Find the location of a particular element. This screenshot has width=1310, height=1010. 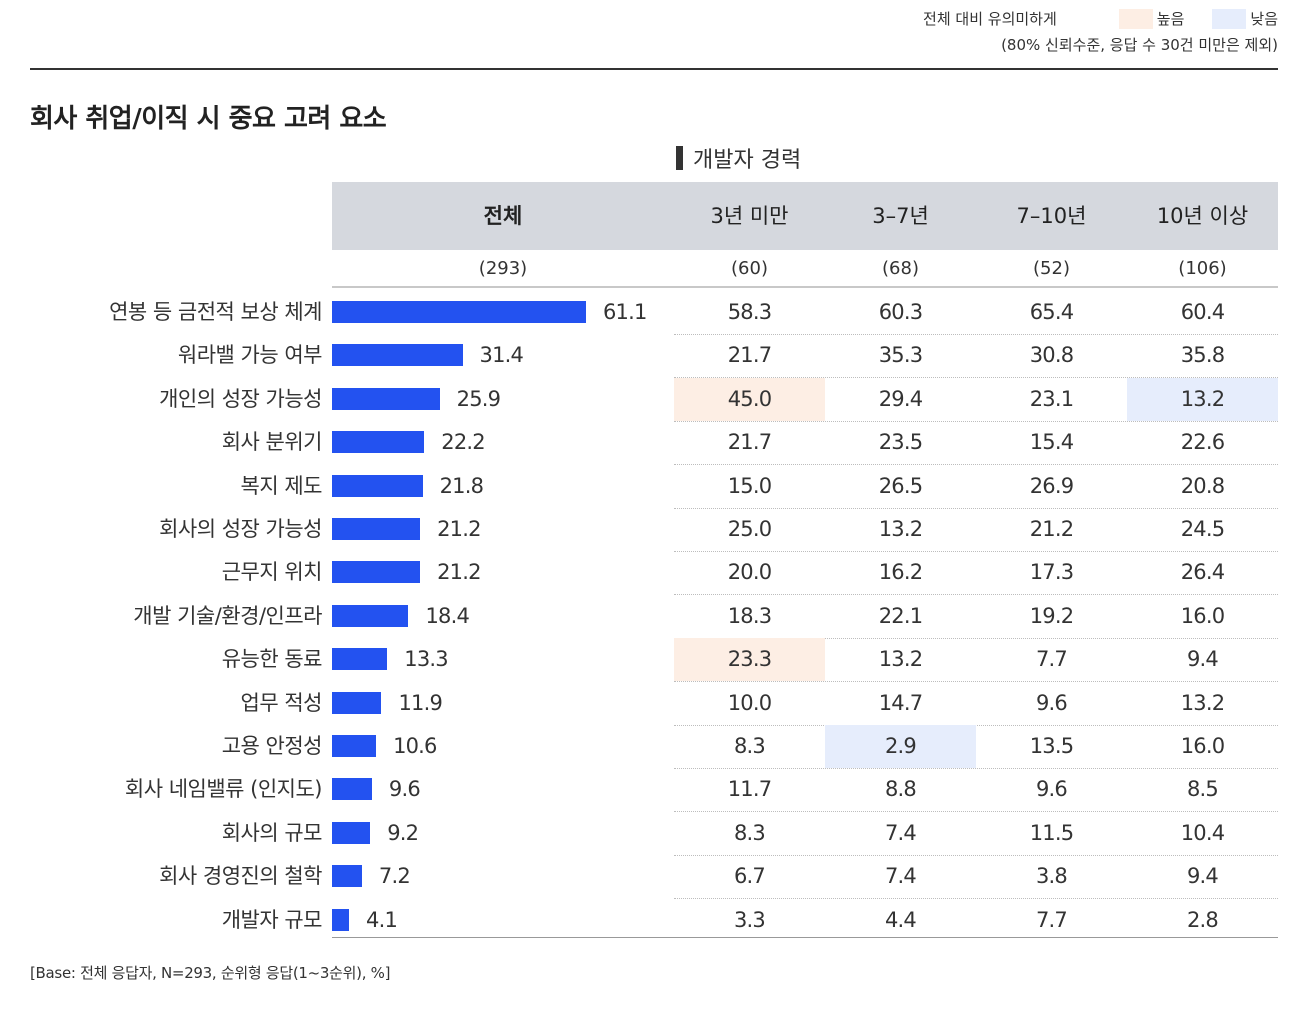

n-under-3: (60) is located at coordinates (749, 268).